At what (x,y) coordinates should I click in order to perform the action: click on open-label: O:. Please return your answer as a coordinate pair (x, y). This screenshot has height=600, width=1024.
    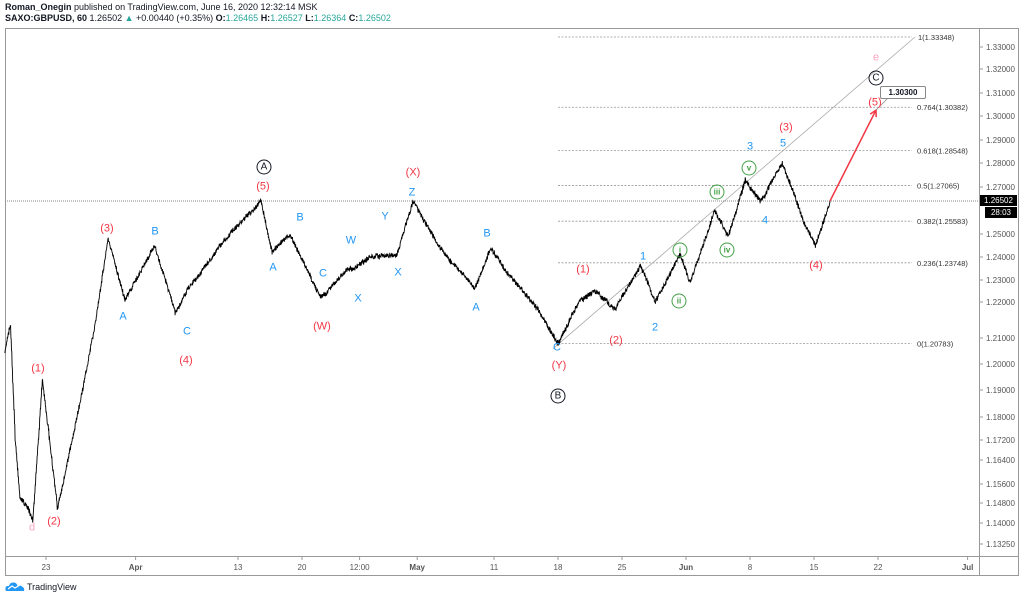
    Looking at the image, I should click on (220, 18).